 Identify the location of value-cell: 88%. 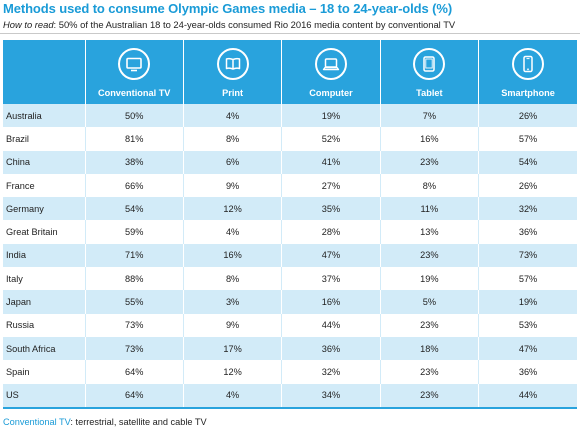
(134, 279).